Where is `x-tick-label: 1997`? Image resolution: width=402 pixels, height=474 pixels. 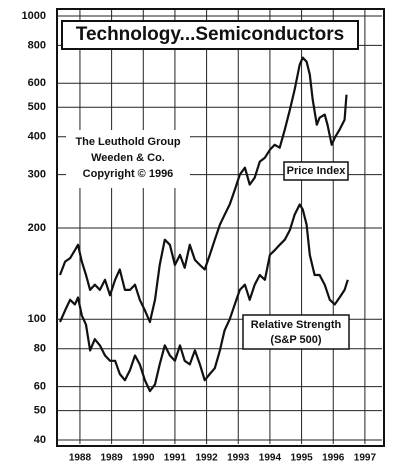 x-tick-label: 1997 is located at coordinates (365, 458).